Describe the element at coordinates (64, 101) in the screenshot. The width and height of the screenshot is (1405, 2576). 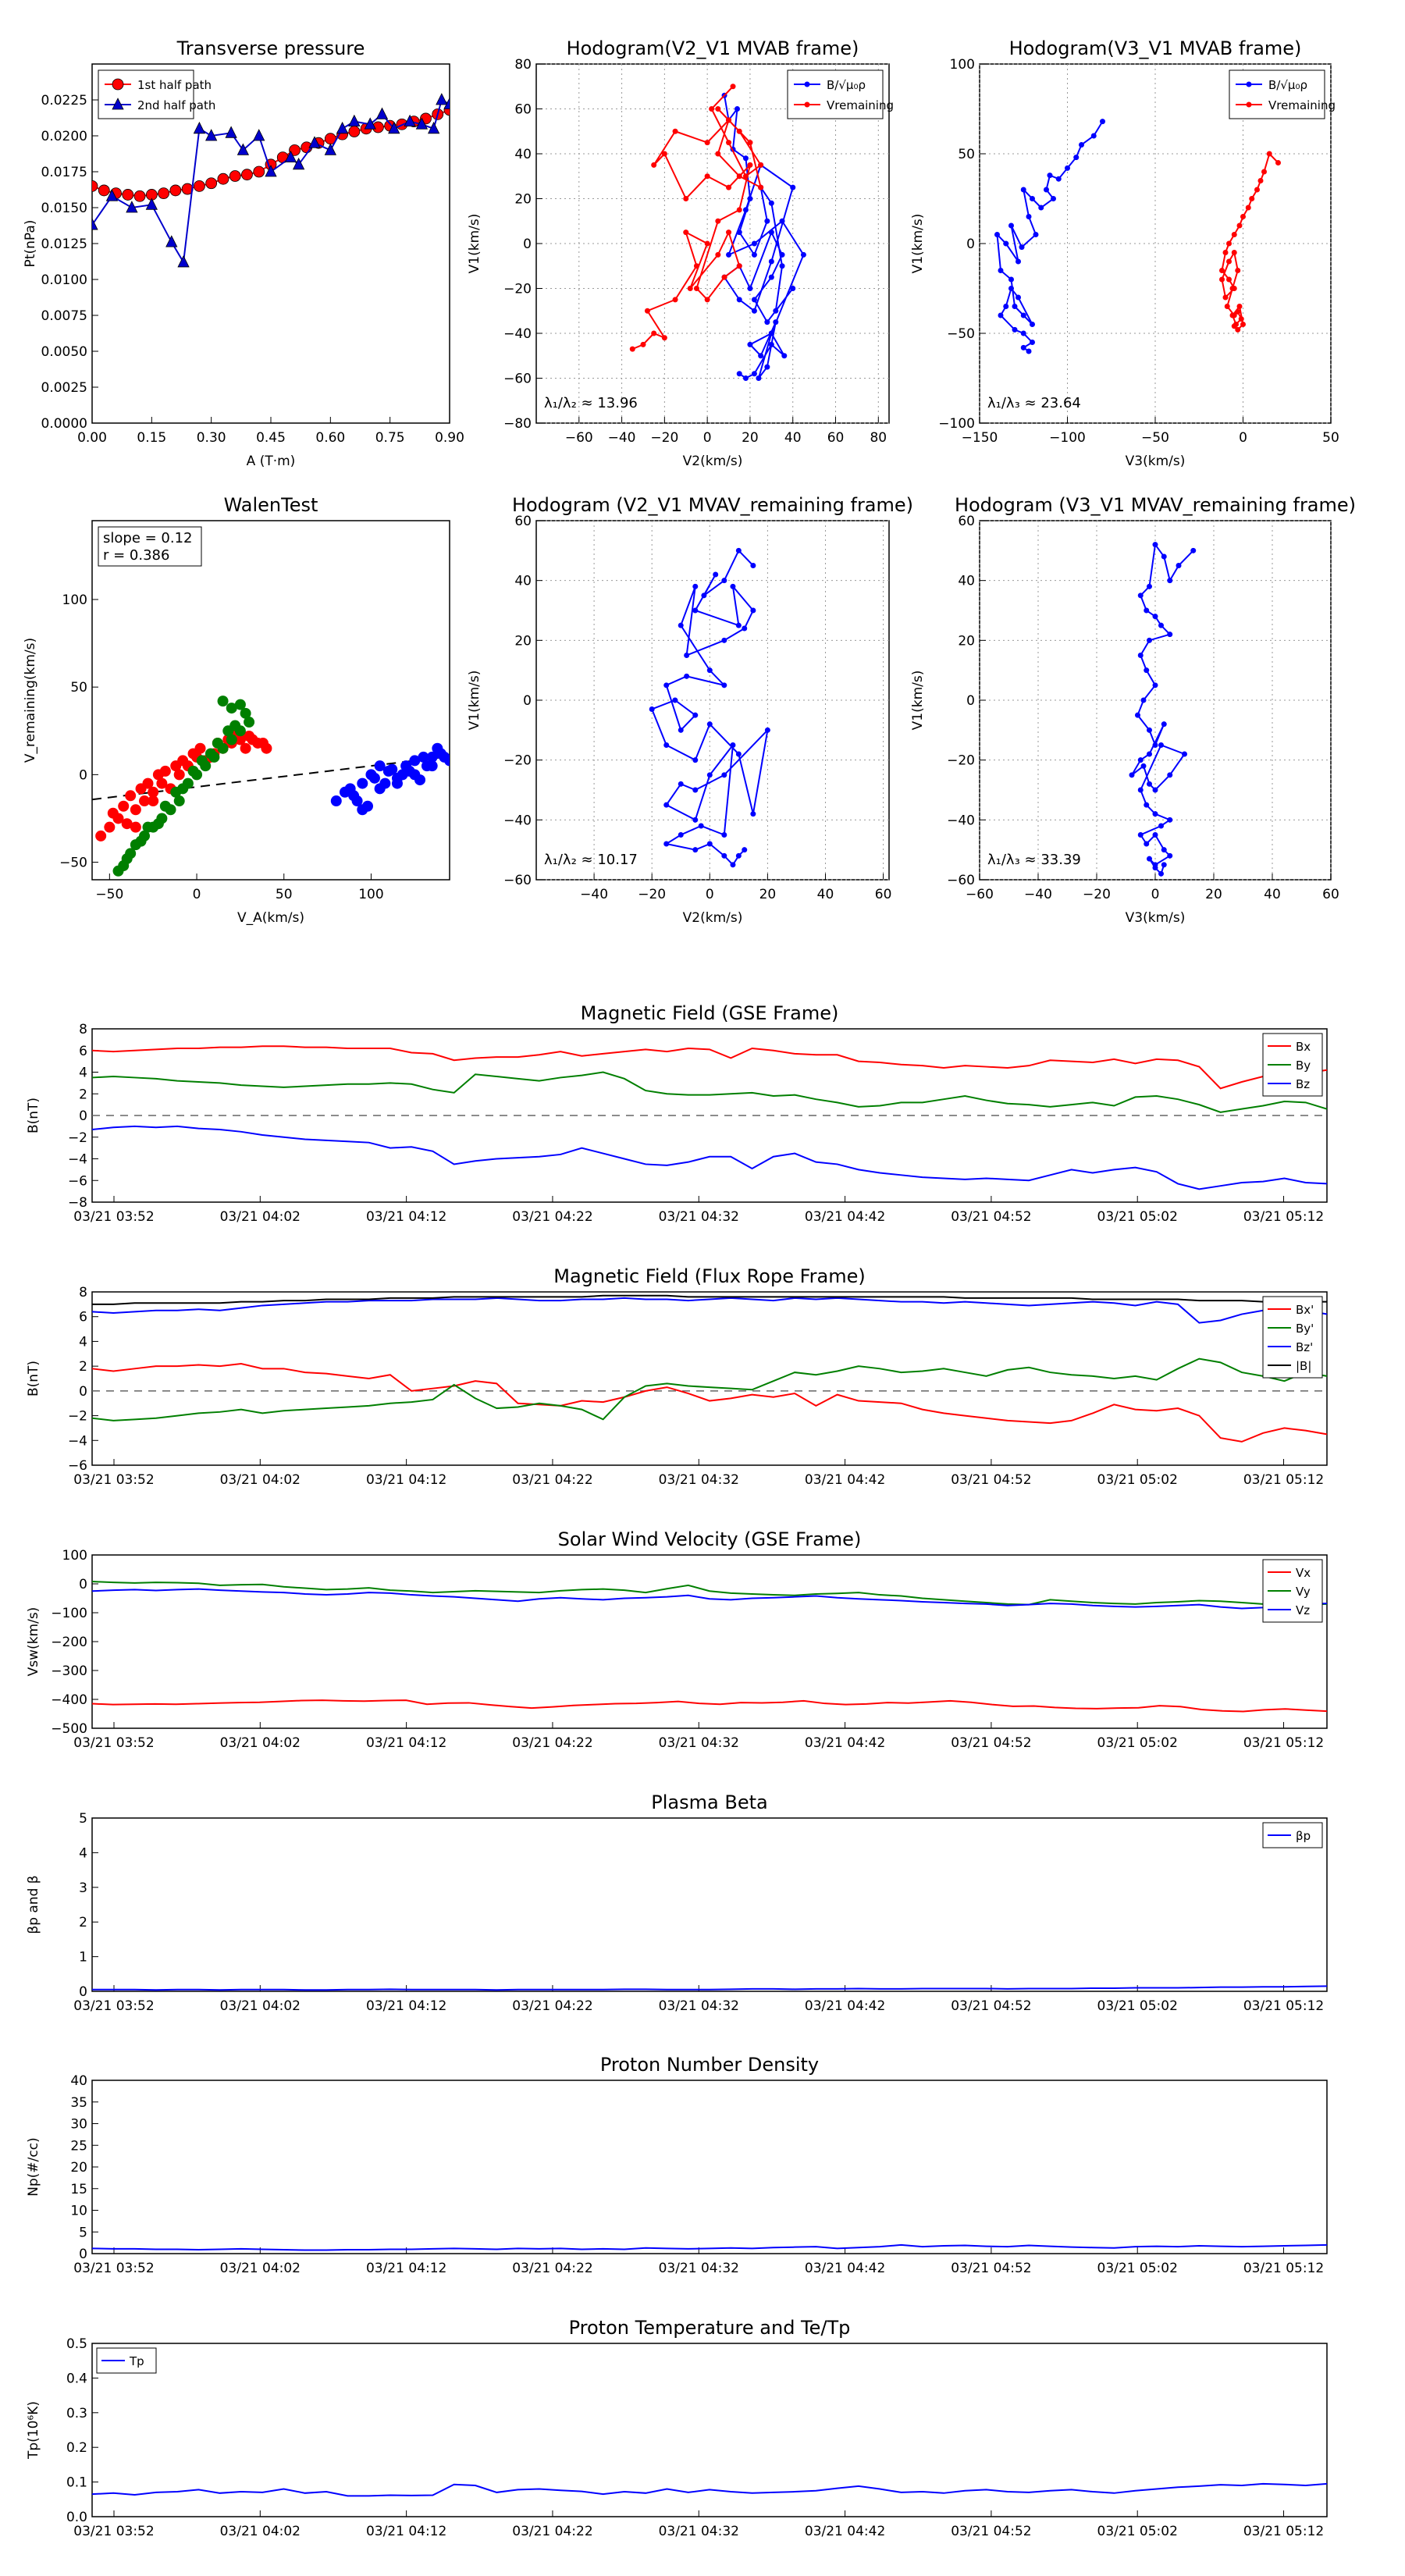
I see `y-tick-label: 0.0225` at that location.